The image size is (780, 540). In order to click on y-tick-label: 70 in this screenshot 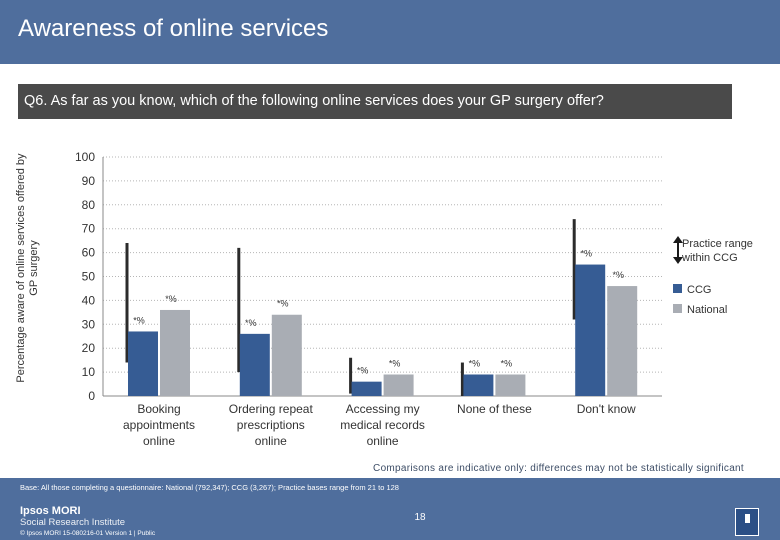, I will do `click(89, 229)`.